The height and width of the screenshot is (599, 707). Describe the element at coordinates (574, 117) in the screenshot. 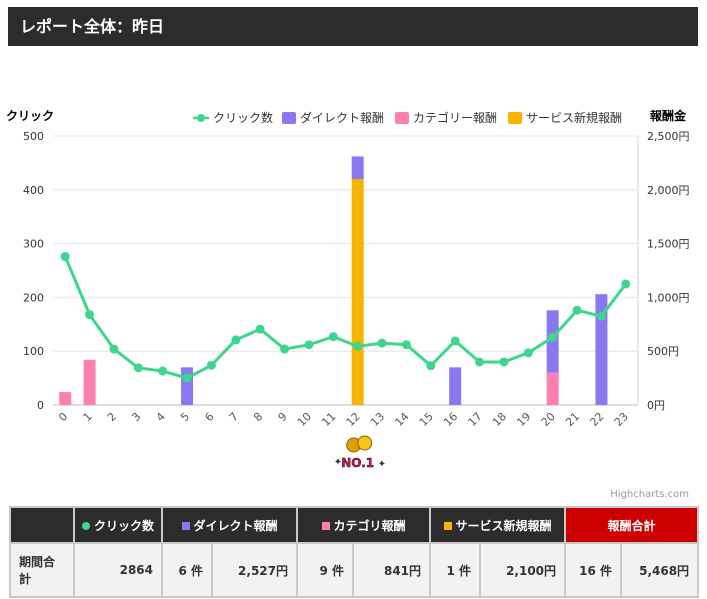

I see `legend-item: サービス新規報酬` at that location.